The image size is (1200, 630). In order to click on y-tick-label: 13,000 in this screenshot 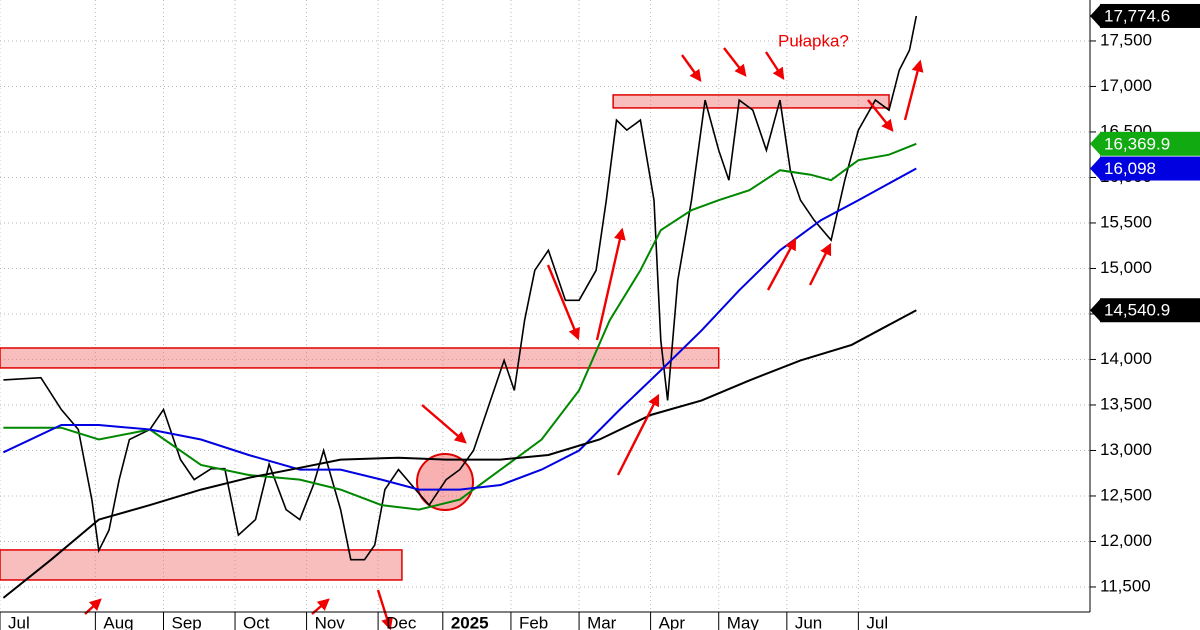, I will do `click(1126, 449)`.